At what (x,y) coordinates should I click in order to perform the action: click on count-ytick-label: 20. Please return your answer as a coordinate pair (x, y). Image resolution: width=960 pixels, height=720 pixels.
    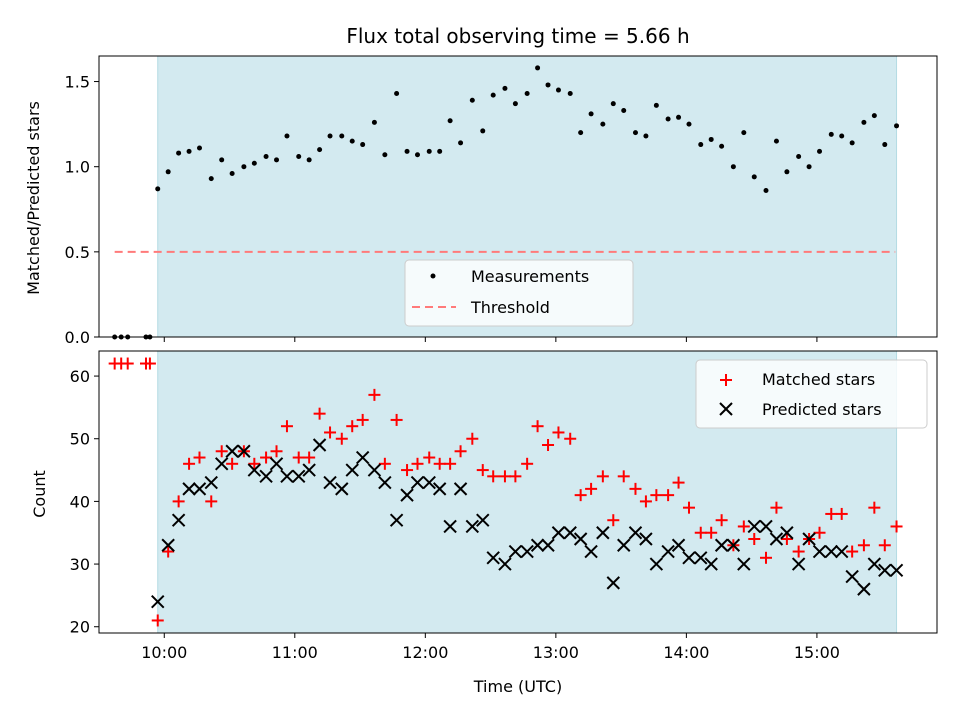
    Looking at the image, I should click on (80, 627).